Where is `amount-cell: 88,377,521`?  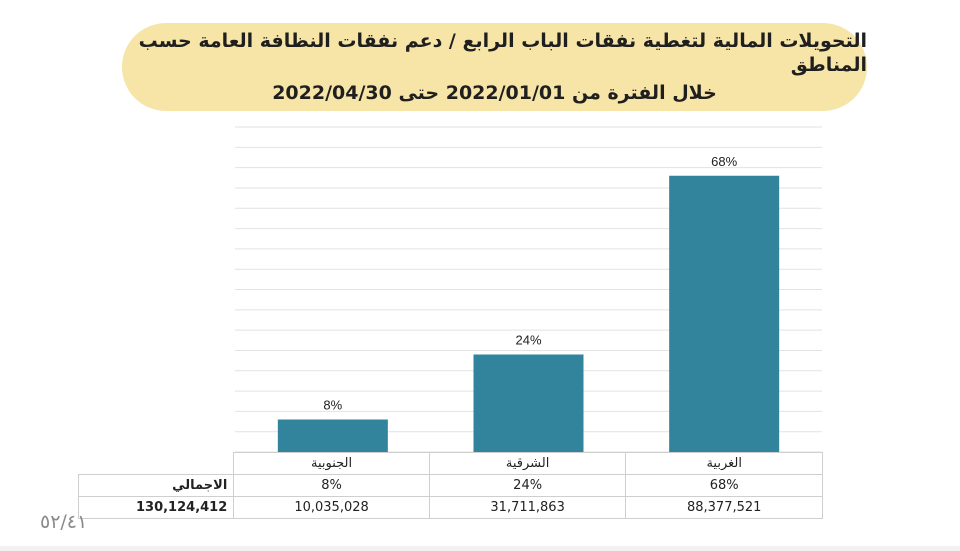 amount-cell: 88,377,521 is located at coordinates (724, 507).